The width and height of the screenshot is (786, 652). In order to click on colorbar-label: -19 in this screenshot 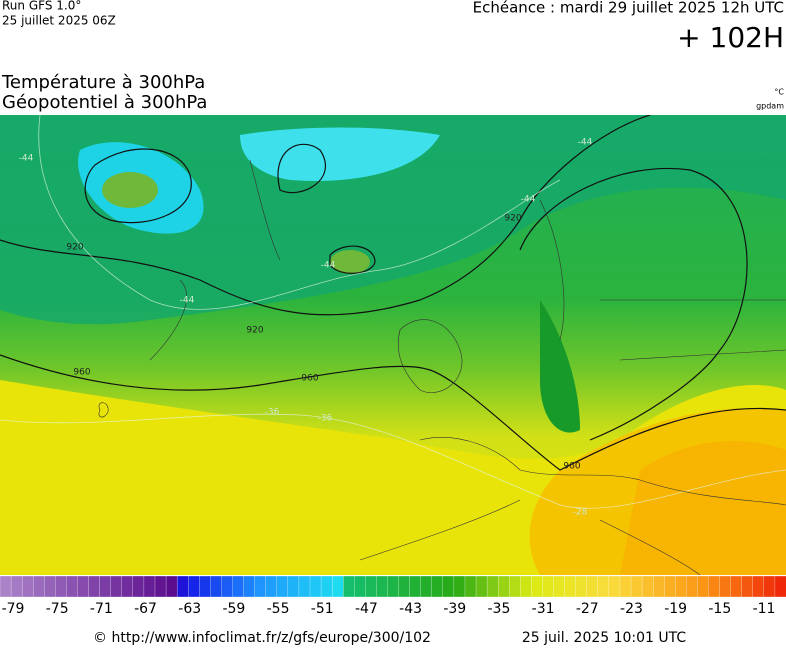, I will do `click(675, 609)`.